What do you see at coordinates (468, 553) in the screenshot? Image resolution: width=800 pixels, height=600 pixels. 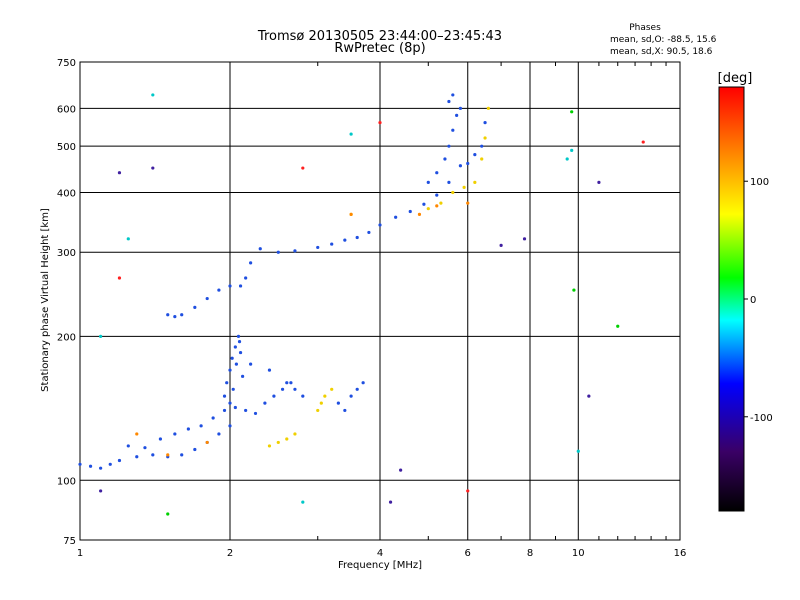 I see `x-tick-label: 6` at bounding box center [468, 553].